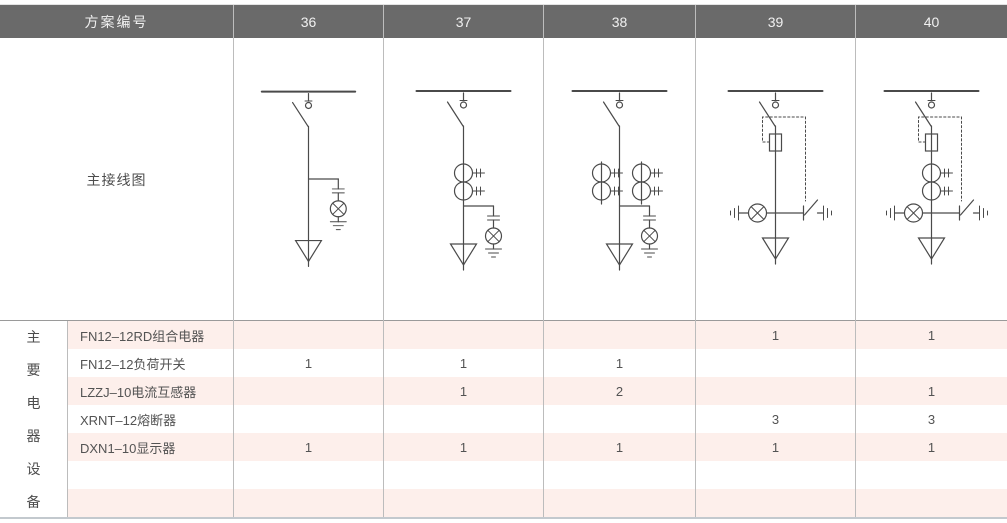 The height and width of the screenshot is (523, 1007). What do you see at coordinates (619, 391) in the screenshot?
I see `equipment-qty-scheme-38: 2` at bounding box center [619, 391].